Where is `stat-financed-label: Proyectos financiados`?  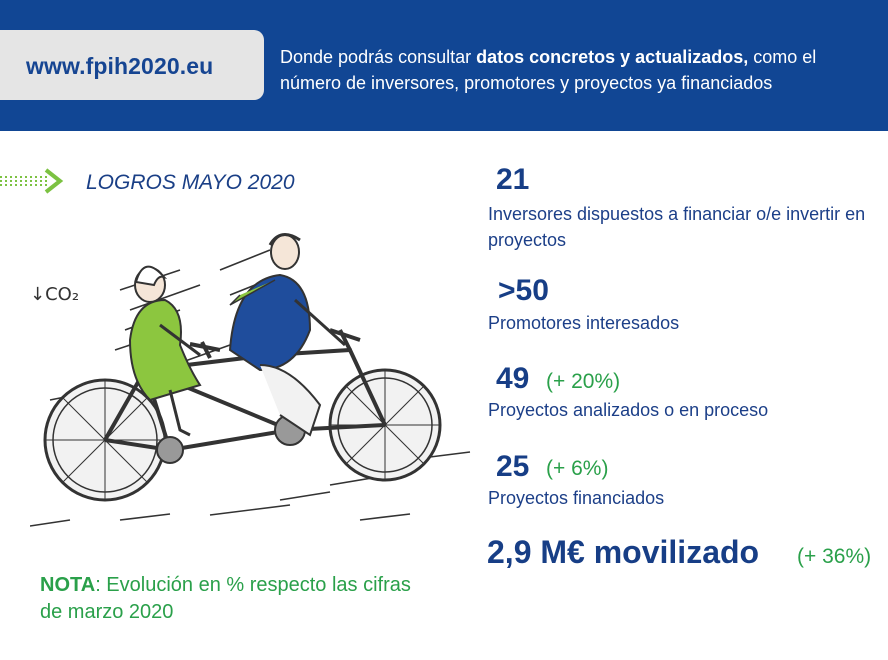 stat-financed-label: Proyectos financiados is located at coordinates (576, 498).